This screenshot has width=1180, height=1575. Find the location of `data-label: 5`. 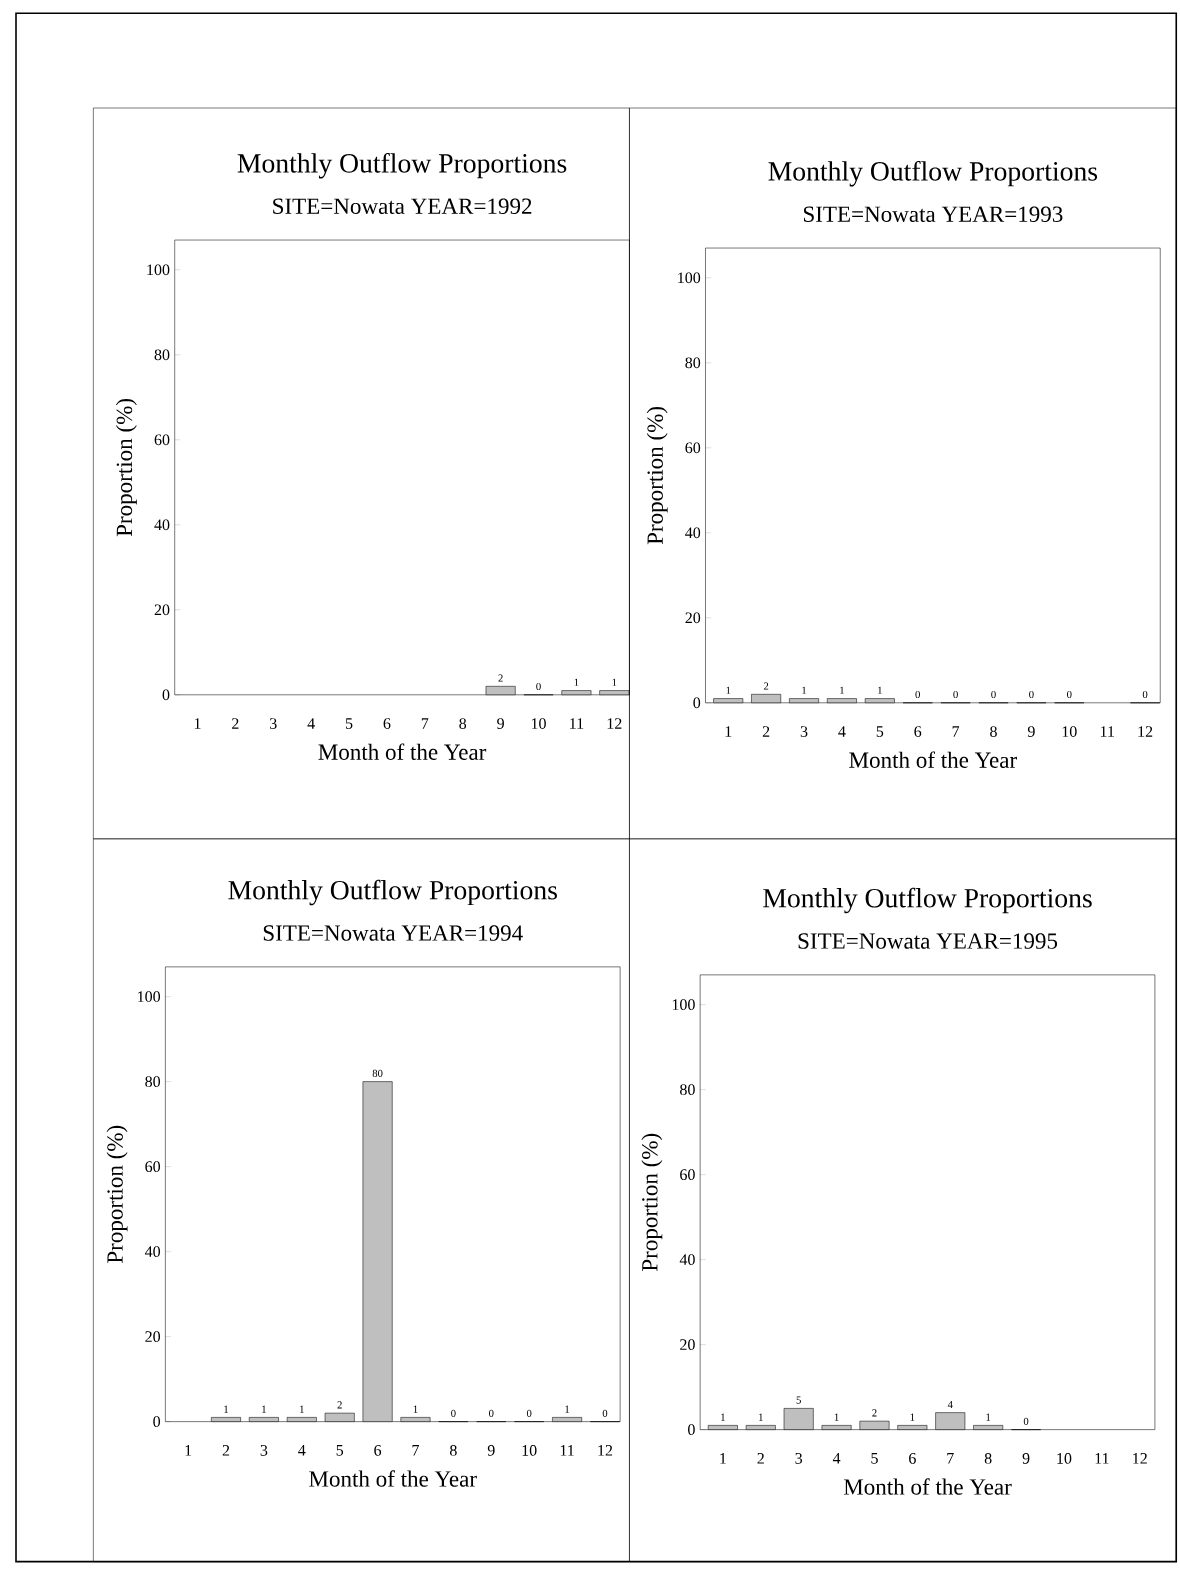

data-label: 5 is located at coordinates (798, 1400).